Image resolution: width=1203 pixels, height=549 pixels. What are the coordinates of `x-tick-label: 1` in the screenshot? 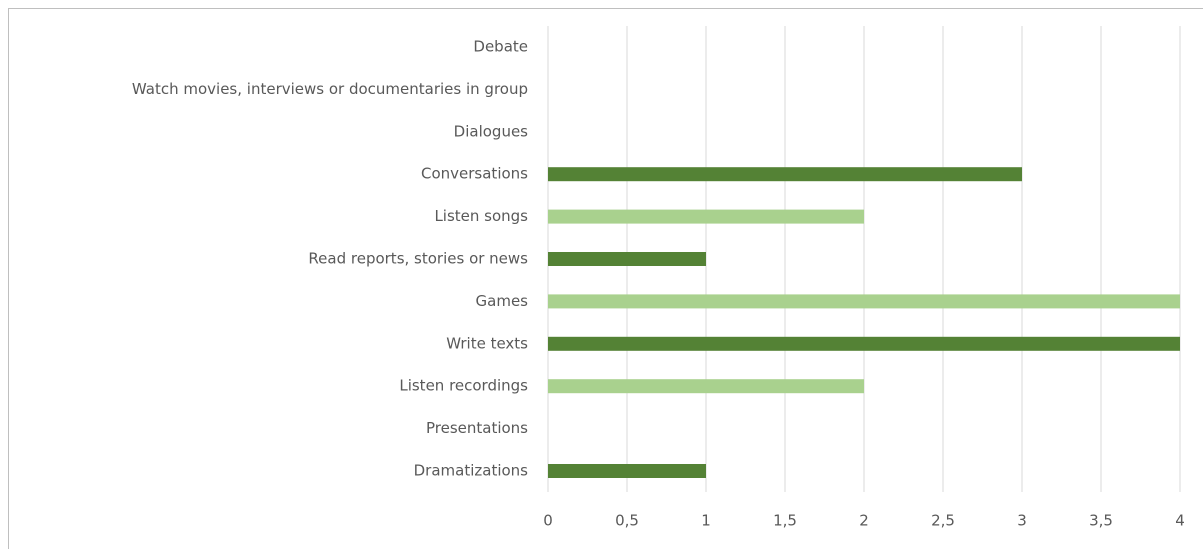 It's located at (706, 521).